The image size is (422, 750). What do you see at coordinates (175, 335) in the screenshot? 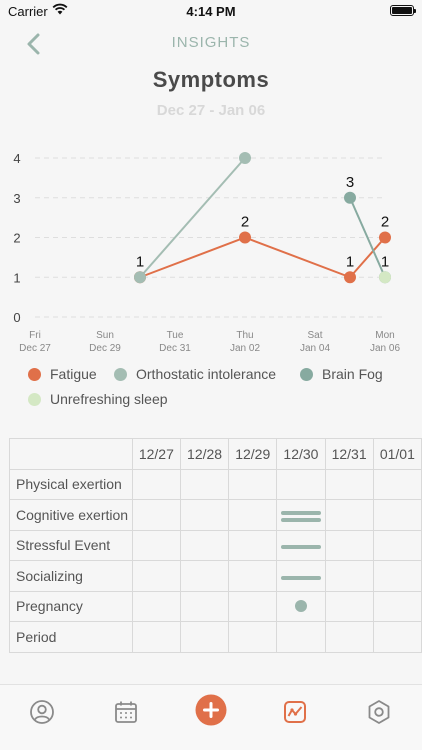
I see `x-tick-day: Tue` at bounding box center [175, 335].